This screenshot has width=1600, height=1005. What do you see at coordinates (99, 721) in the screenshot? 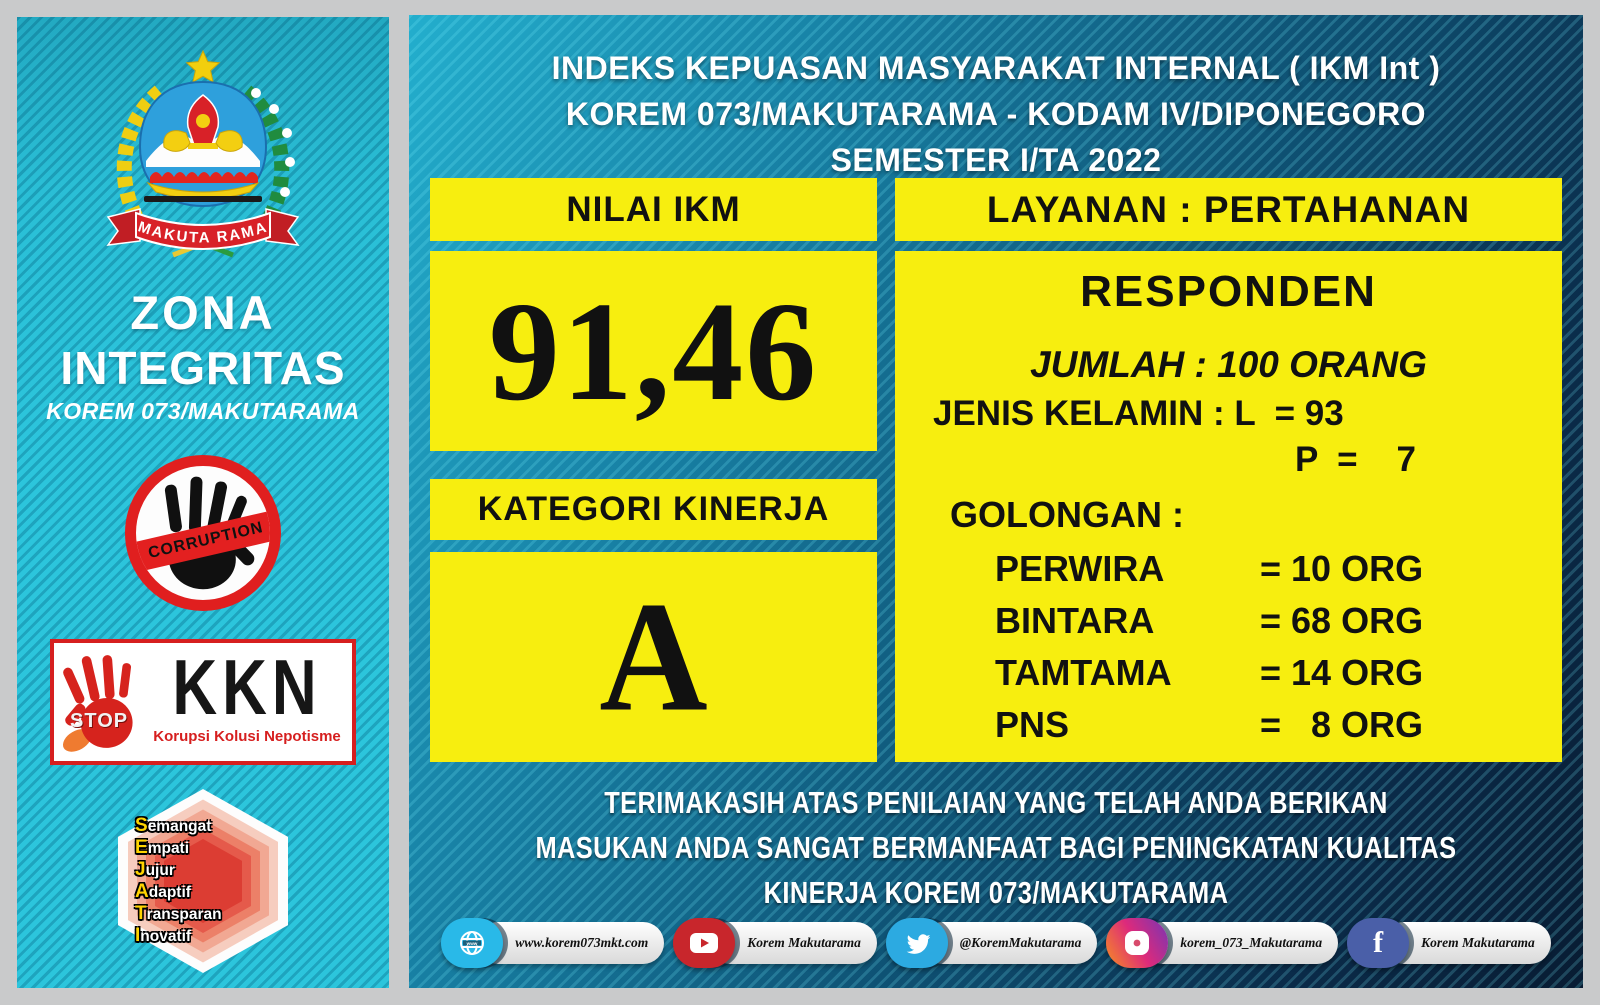
I see `stop-label: STOP` at bounding box center [99, 721].